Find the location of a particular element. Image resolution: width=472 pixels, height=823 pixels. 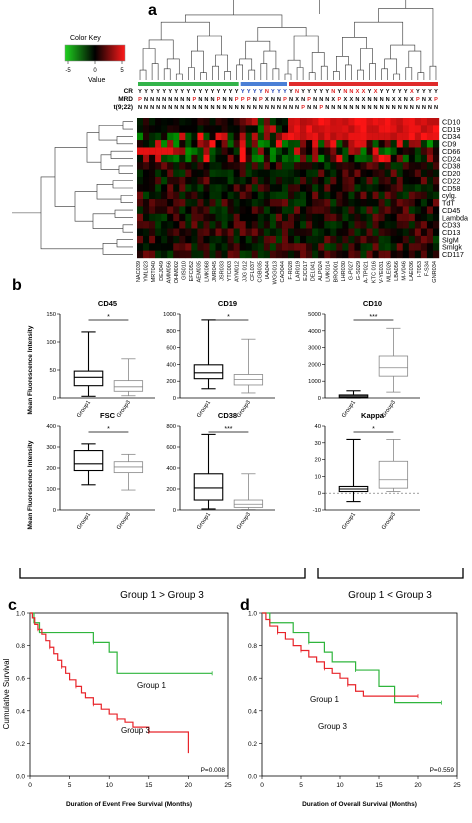

sample-label: WGG013 is located at coordinates (276, 272).